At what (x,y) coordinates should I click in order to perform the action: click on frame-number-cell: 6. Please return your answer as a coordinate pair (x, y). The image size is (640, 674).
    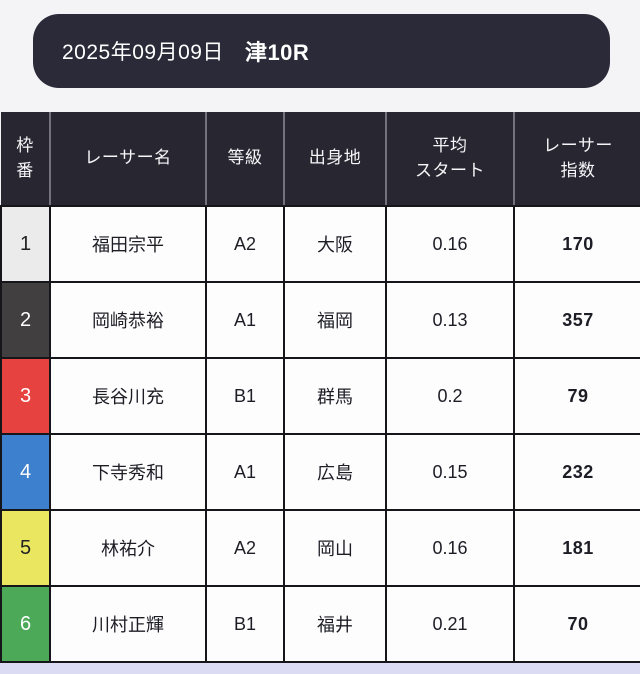
    Looking at the image, I should click on (25, 624).